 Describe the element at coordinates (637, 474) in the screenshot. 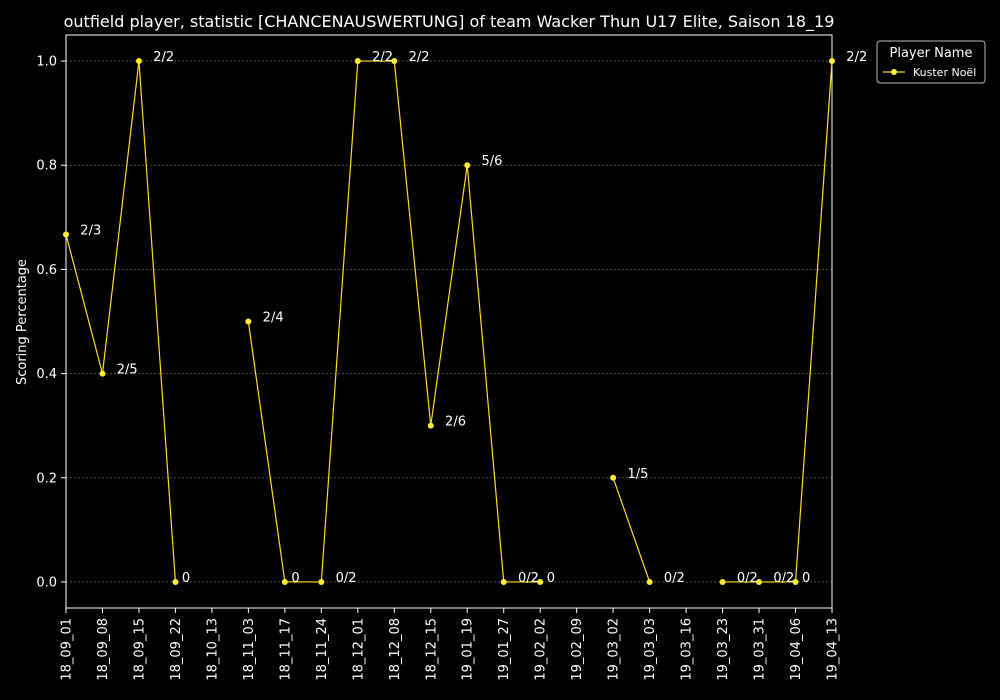

I see `data-label: 1/5` at that location.